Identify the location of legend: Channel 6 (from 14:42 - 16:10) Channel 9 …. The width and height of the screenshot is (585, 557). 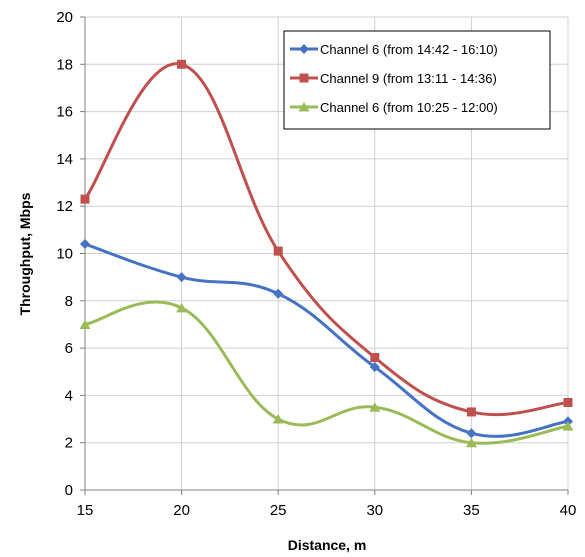
(417, 80).